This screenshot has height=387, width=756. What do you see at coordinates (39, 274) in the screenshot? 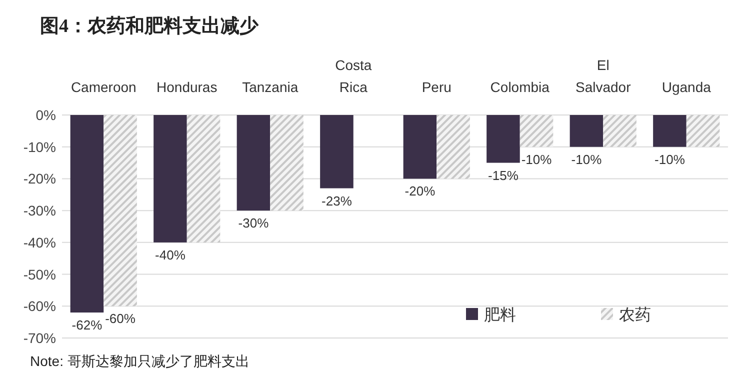
I see `y-tick-label: -50%` at bounding box center [39, 274].